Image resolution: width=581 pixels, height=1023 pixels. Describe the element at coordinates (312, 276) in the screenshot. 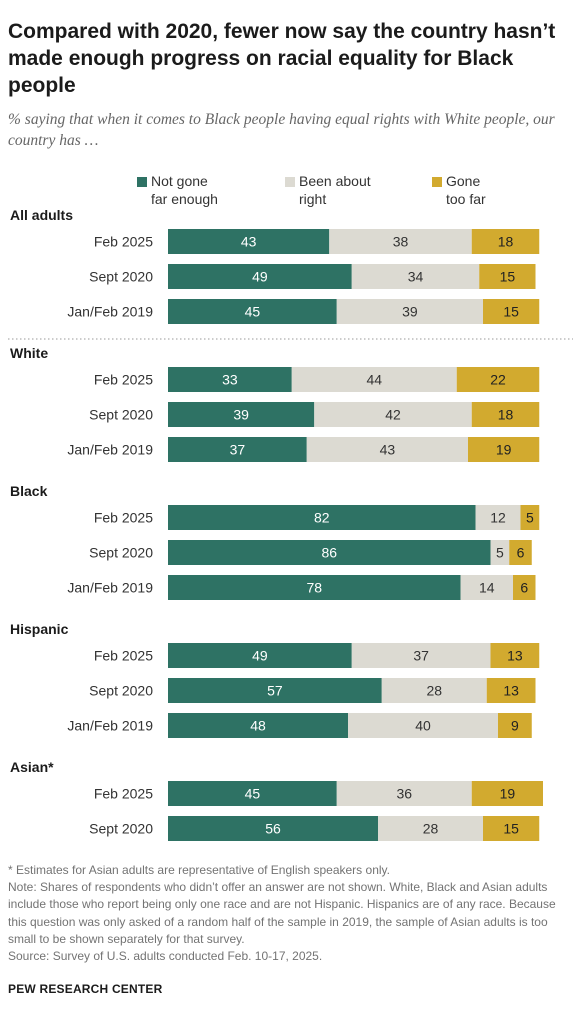

I see `bar-row: Sept 2020 49 34 15` at that location.